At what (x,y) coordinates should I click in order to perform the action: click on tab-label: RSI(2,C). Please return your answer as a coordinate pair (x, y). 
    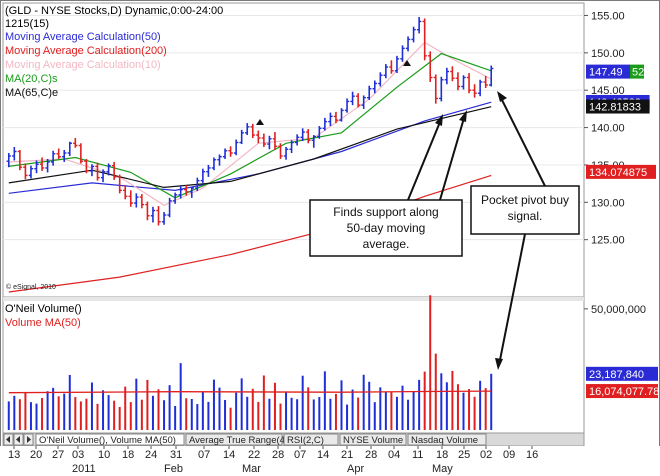
    Looking at the image, I should click on (305, 440).